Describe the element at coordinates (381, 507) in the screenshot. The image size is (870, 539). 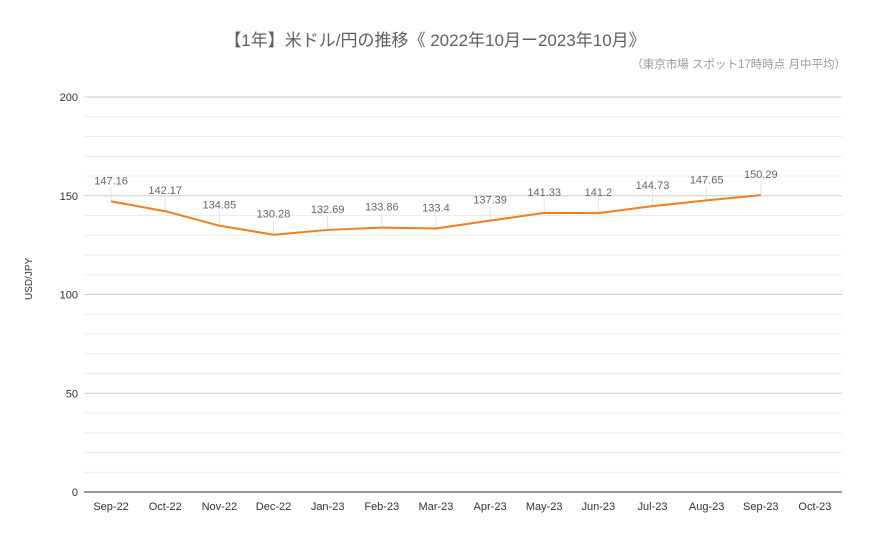
I see `x-tick-label: Feb-23` at that location.